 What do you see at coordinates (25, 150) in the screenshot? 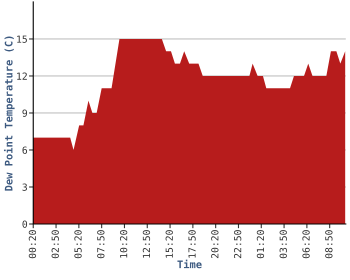
I see `y-tick-label: 6` at bounding box center [25, 150].